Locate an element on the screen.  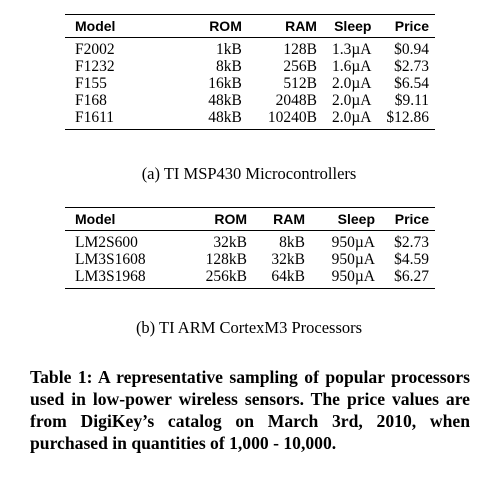
ram-cell: 64kB is located at coordinates (276, 278).